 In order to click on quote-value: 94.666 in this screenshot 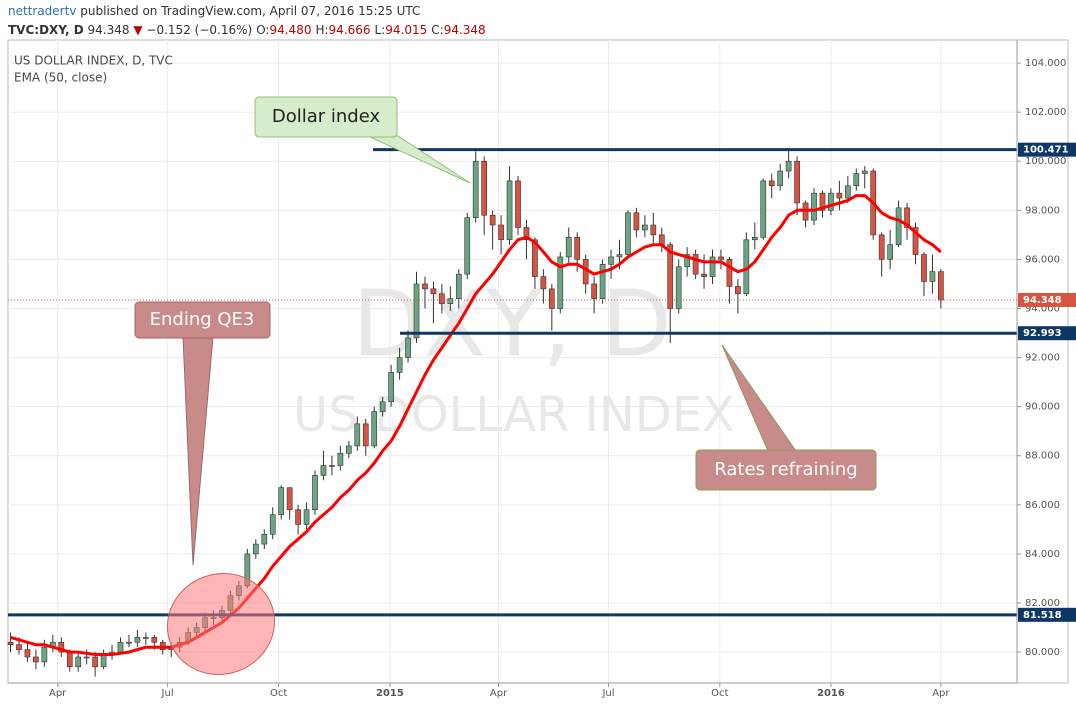, I will do `click(350, 30)`.